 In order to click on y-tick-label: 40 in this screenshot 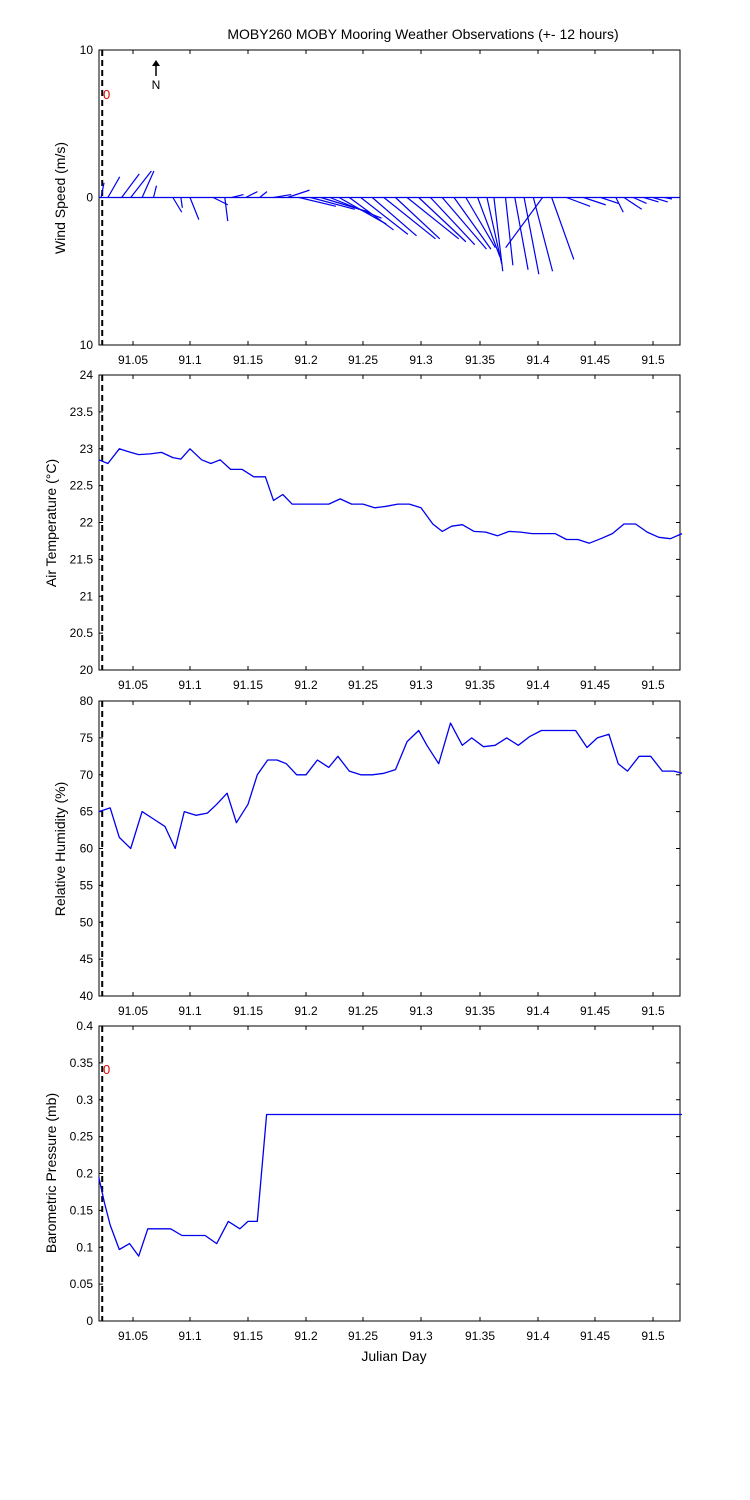, I will do `click(87, 996)`.